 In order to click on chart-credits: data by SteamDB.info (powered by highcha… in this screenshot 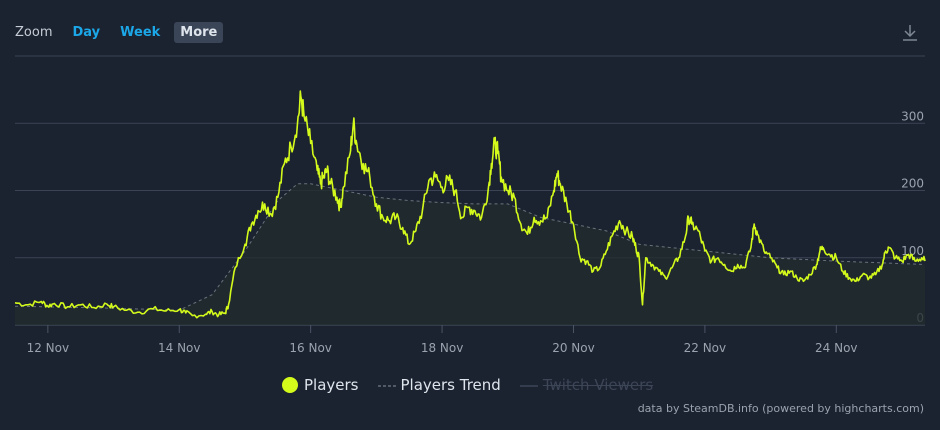, I will do `click(780, 408)`.